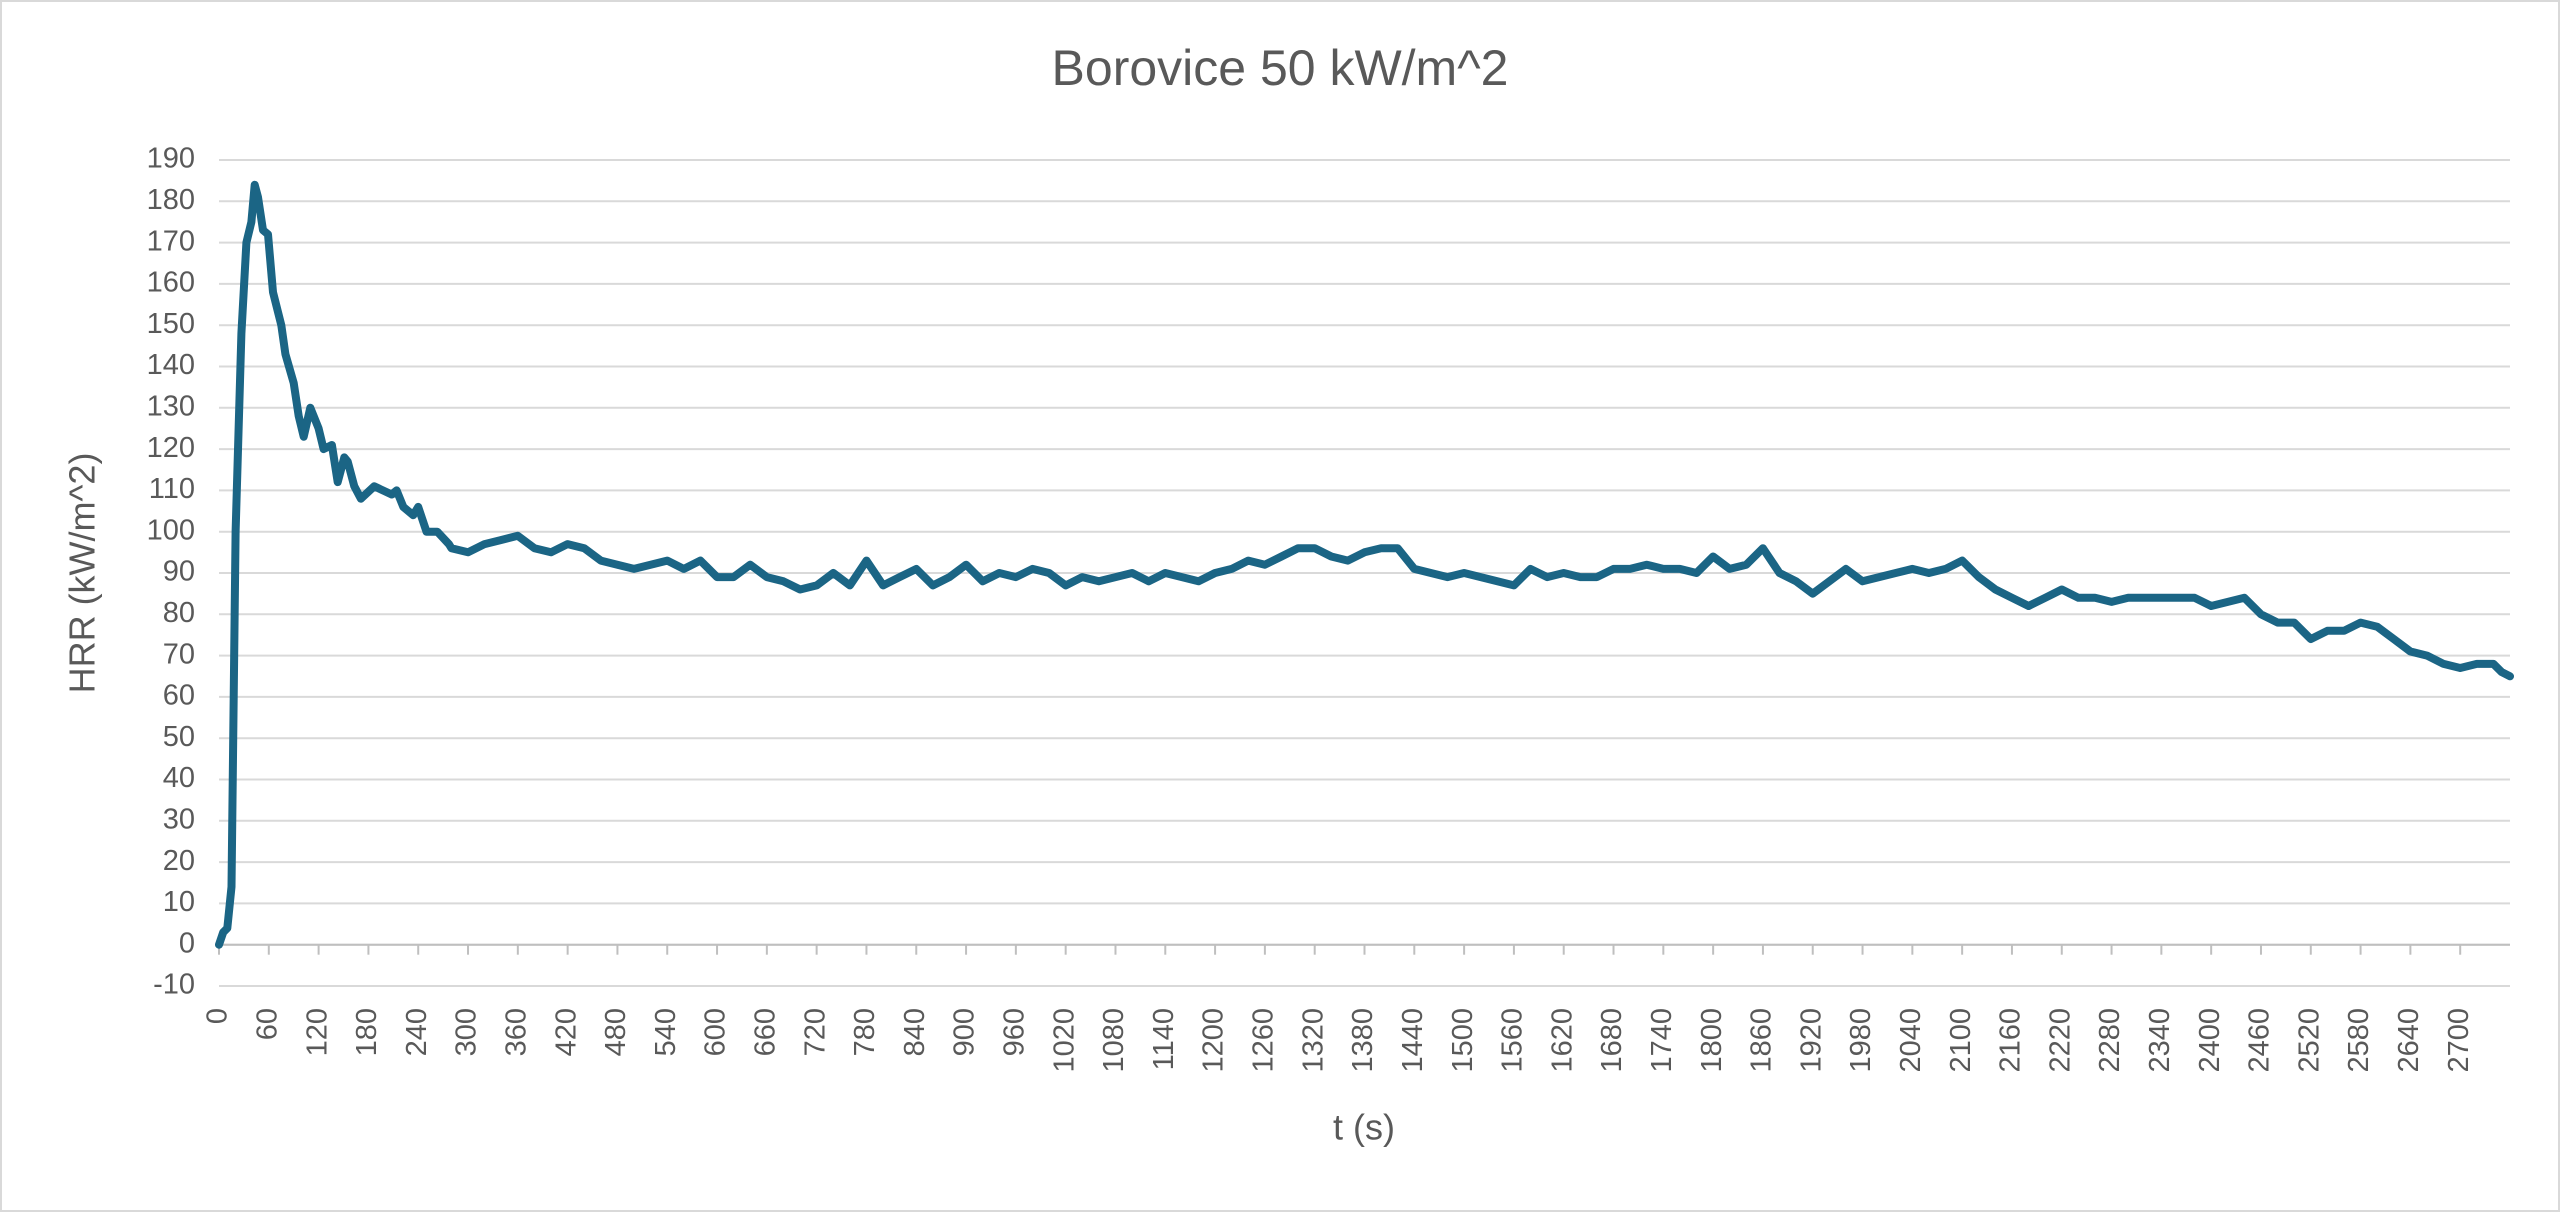 This screenshot has height=1212, width=2560. I want to click on x-tick-label: 1920, so click(1811, 1040).